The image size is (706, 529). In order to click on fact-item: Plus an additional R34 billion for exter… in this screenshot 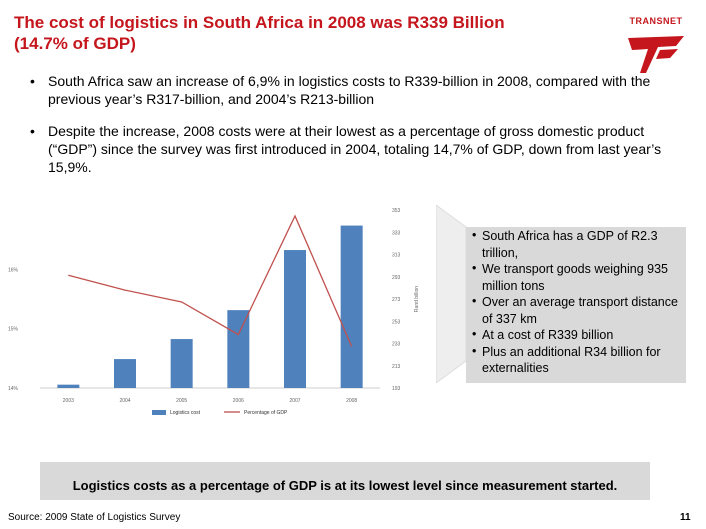, I will do `click(575, 360)`.